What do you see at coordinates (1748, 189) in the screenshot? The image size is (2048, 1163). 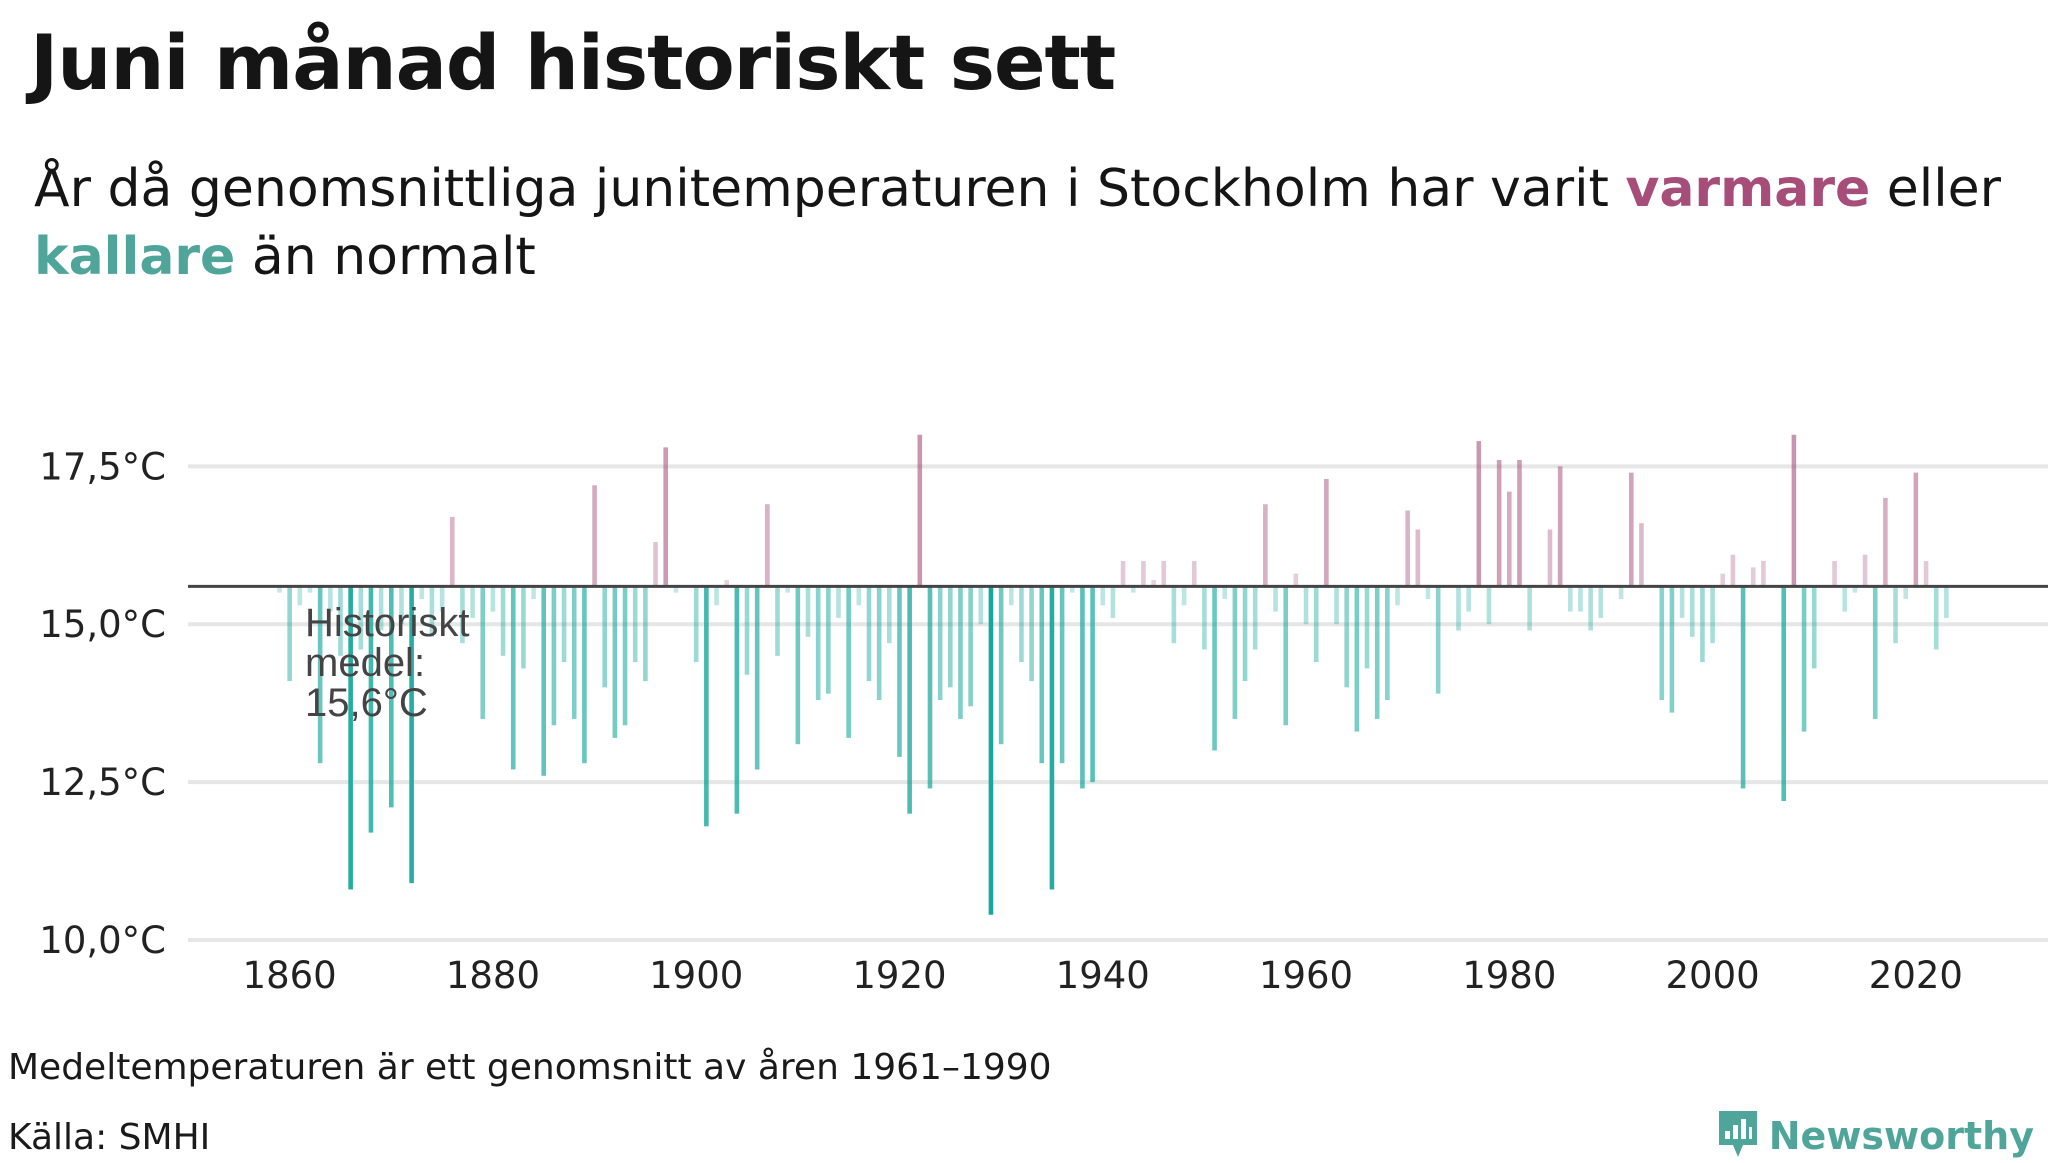 I see `subtitle-warm-word: varmare` at bounding box center [1748, 189].